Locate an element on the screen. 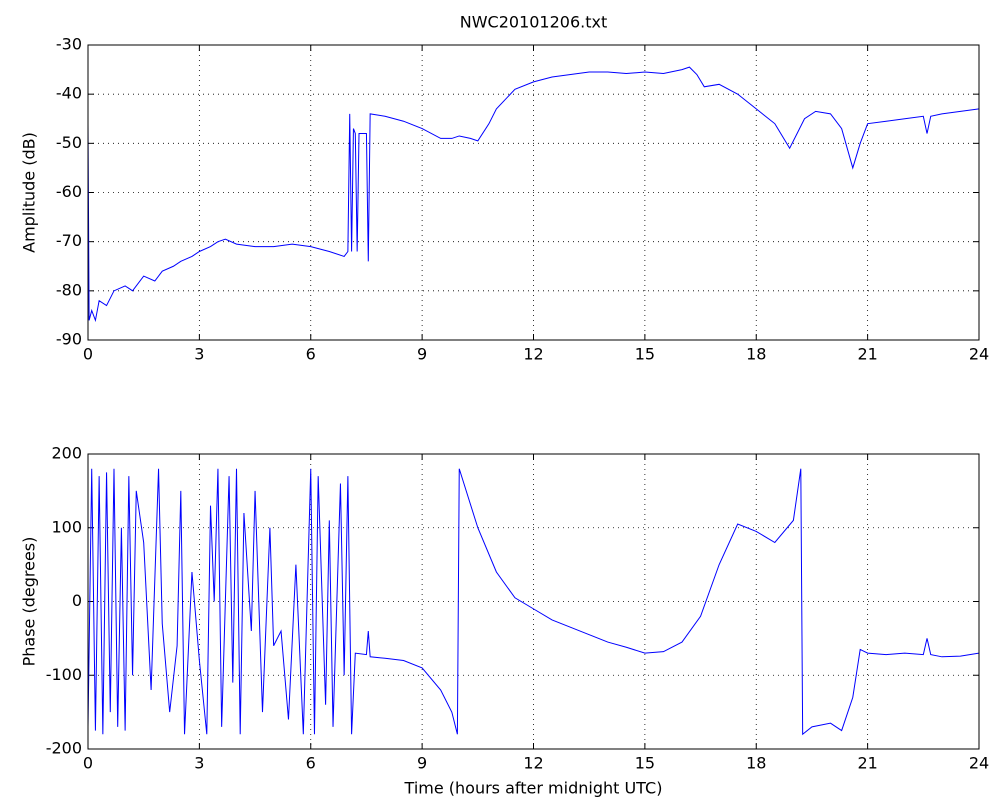 The width and height of the screenshot is (998, 806). y-tick-label: -80 is located at coordinates (69, 289).